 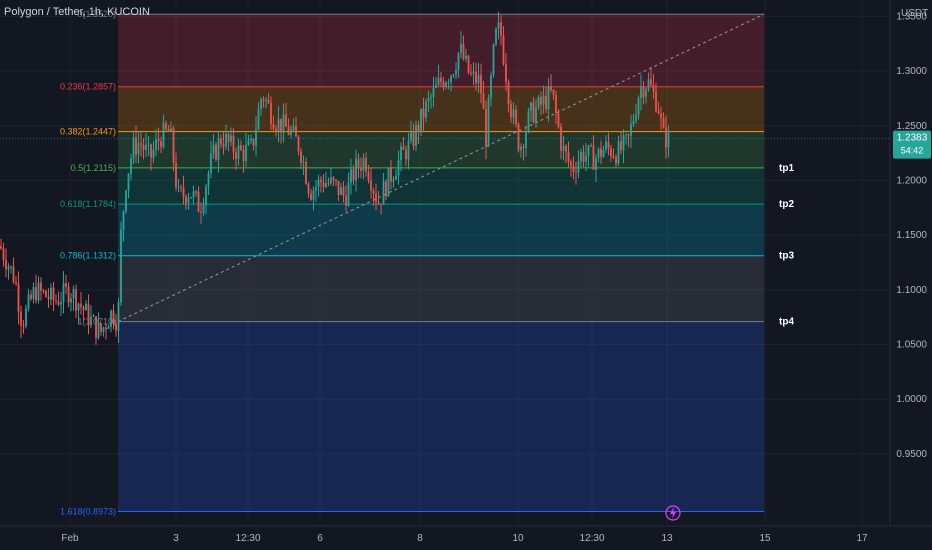 What do you see at coordinates (93, 168) in the screenshot?
I see `fib-level-label: 0.5(1.2115)` at bounding box center [93, 168].